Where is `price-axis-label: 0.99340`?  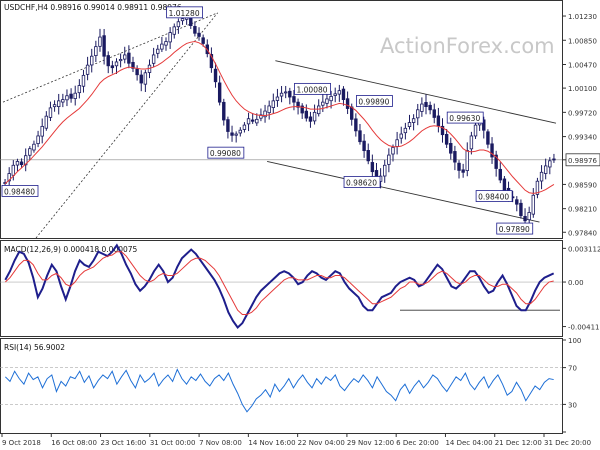 price-axis-label: 0.99340 is located at coordinates (582, 138).